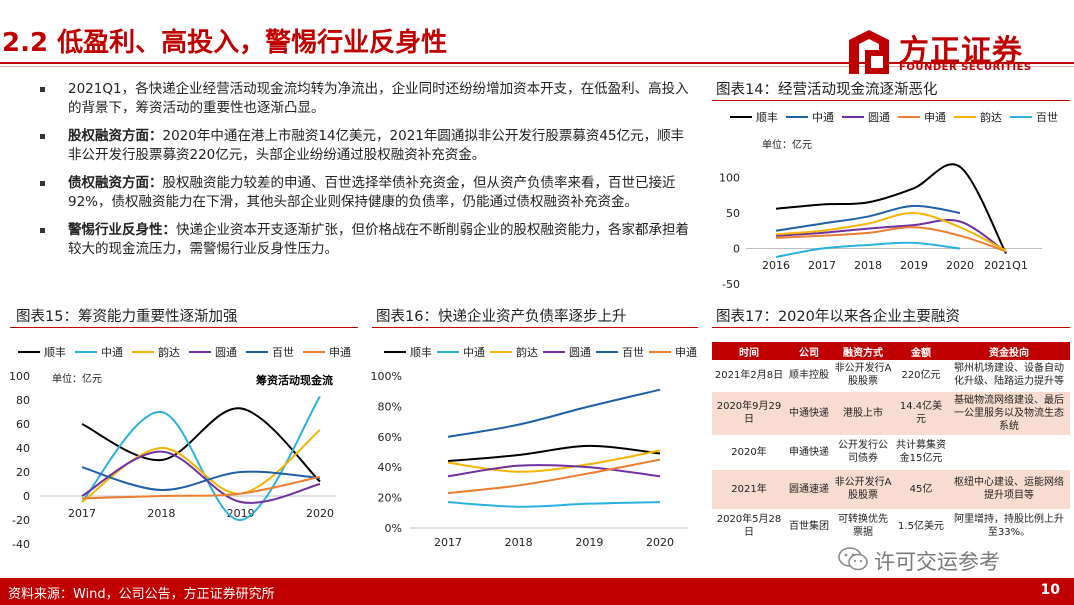  What do you see at coordinates (921, 351) in the screenshot?
I see `column-header: 金额` at bounding box center [921, 351].